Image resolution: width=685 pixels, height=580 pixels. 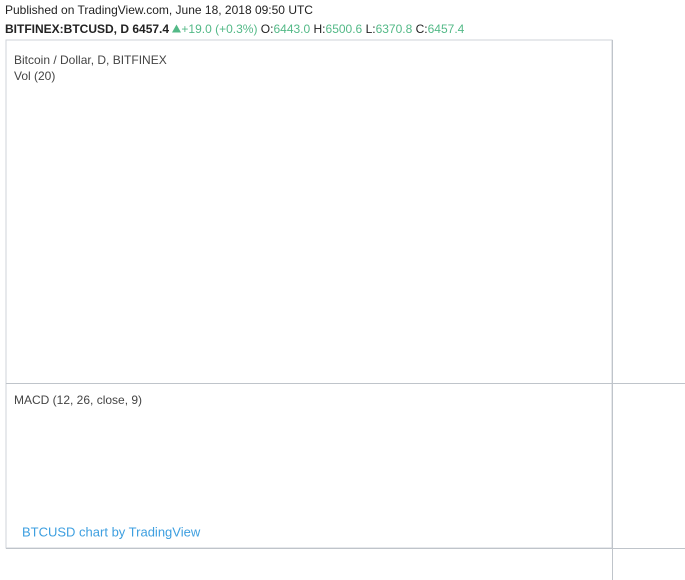 What do you see at coordinates (67, 29) in the screenshot?
I see `symbol: BITFINEX:BTCUSD, D` at bounding box center [67, 29].